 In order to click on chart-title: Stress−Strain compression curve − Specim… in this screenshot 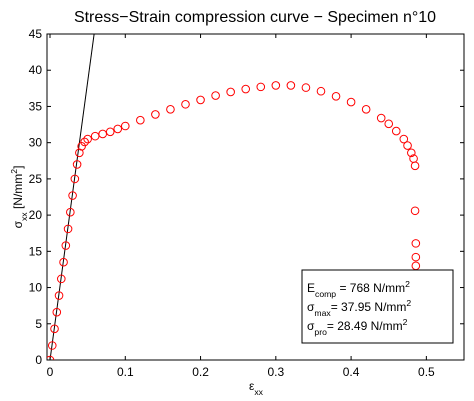, I will do `click(255, 17)`.